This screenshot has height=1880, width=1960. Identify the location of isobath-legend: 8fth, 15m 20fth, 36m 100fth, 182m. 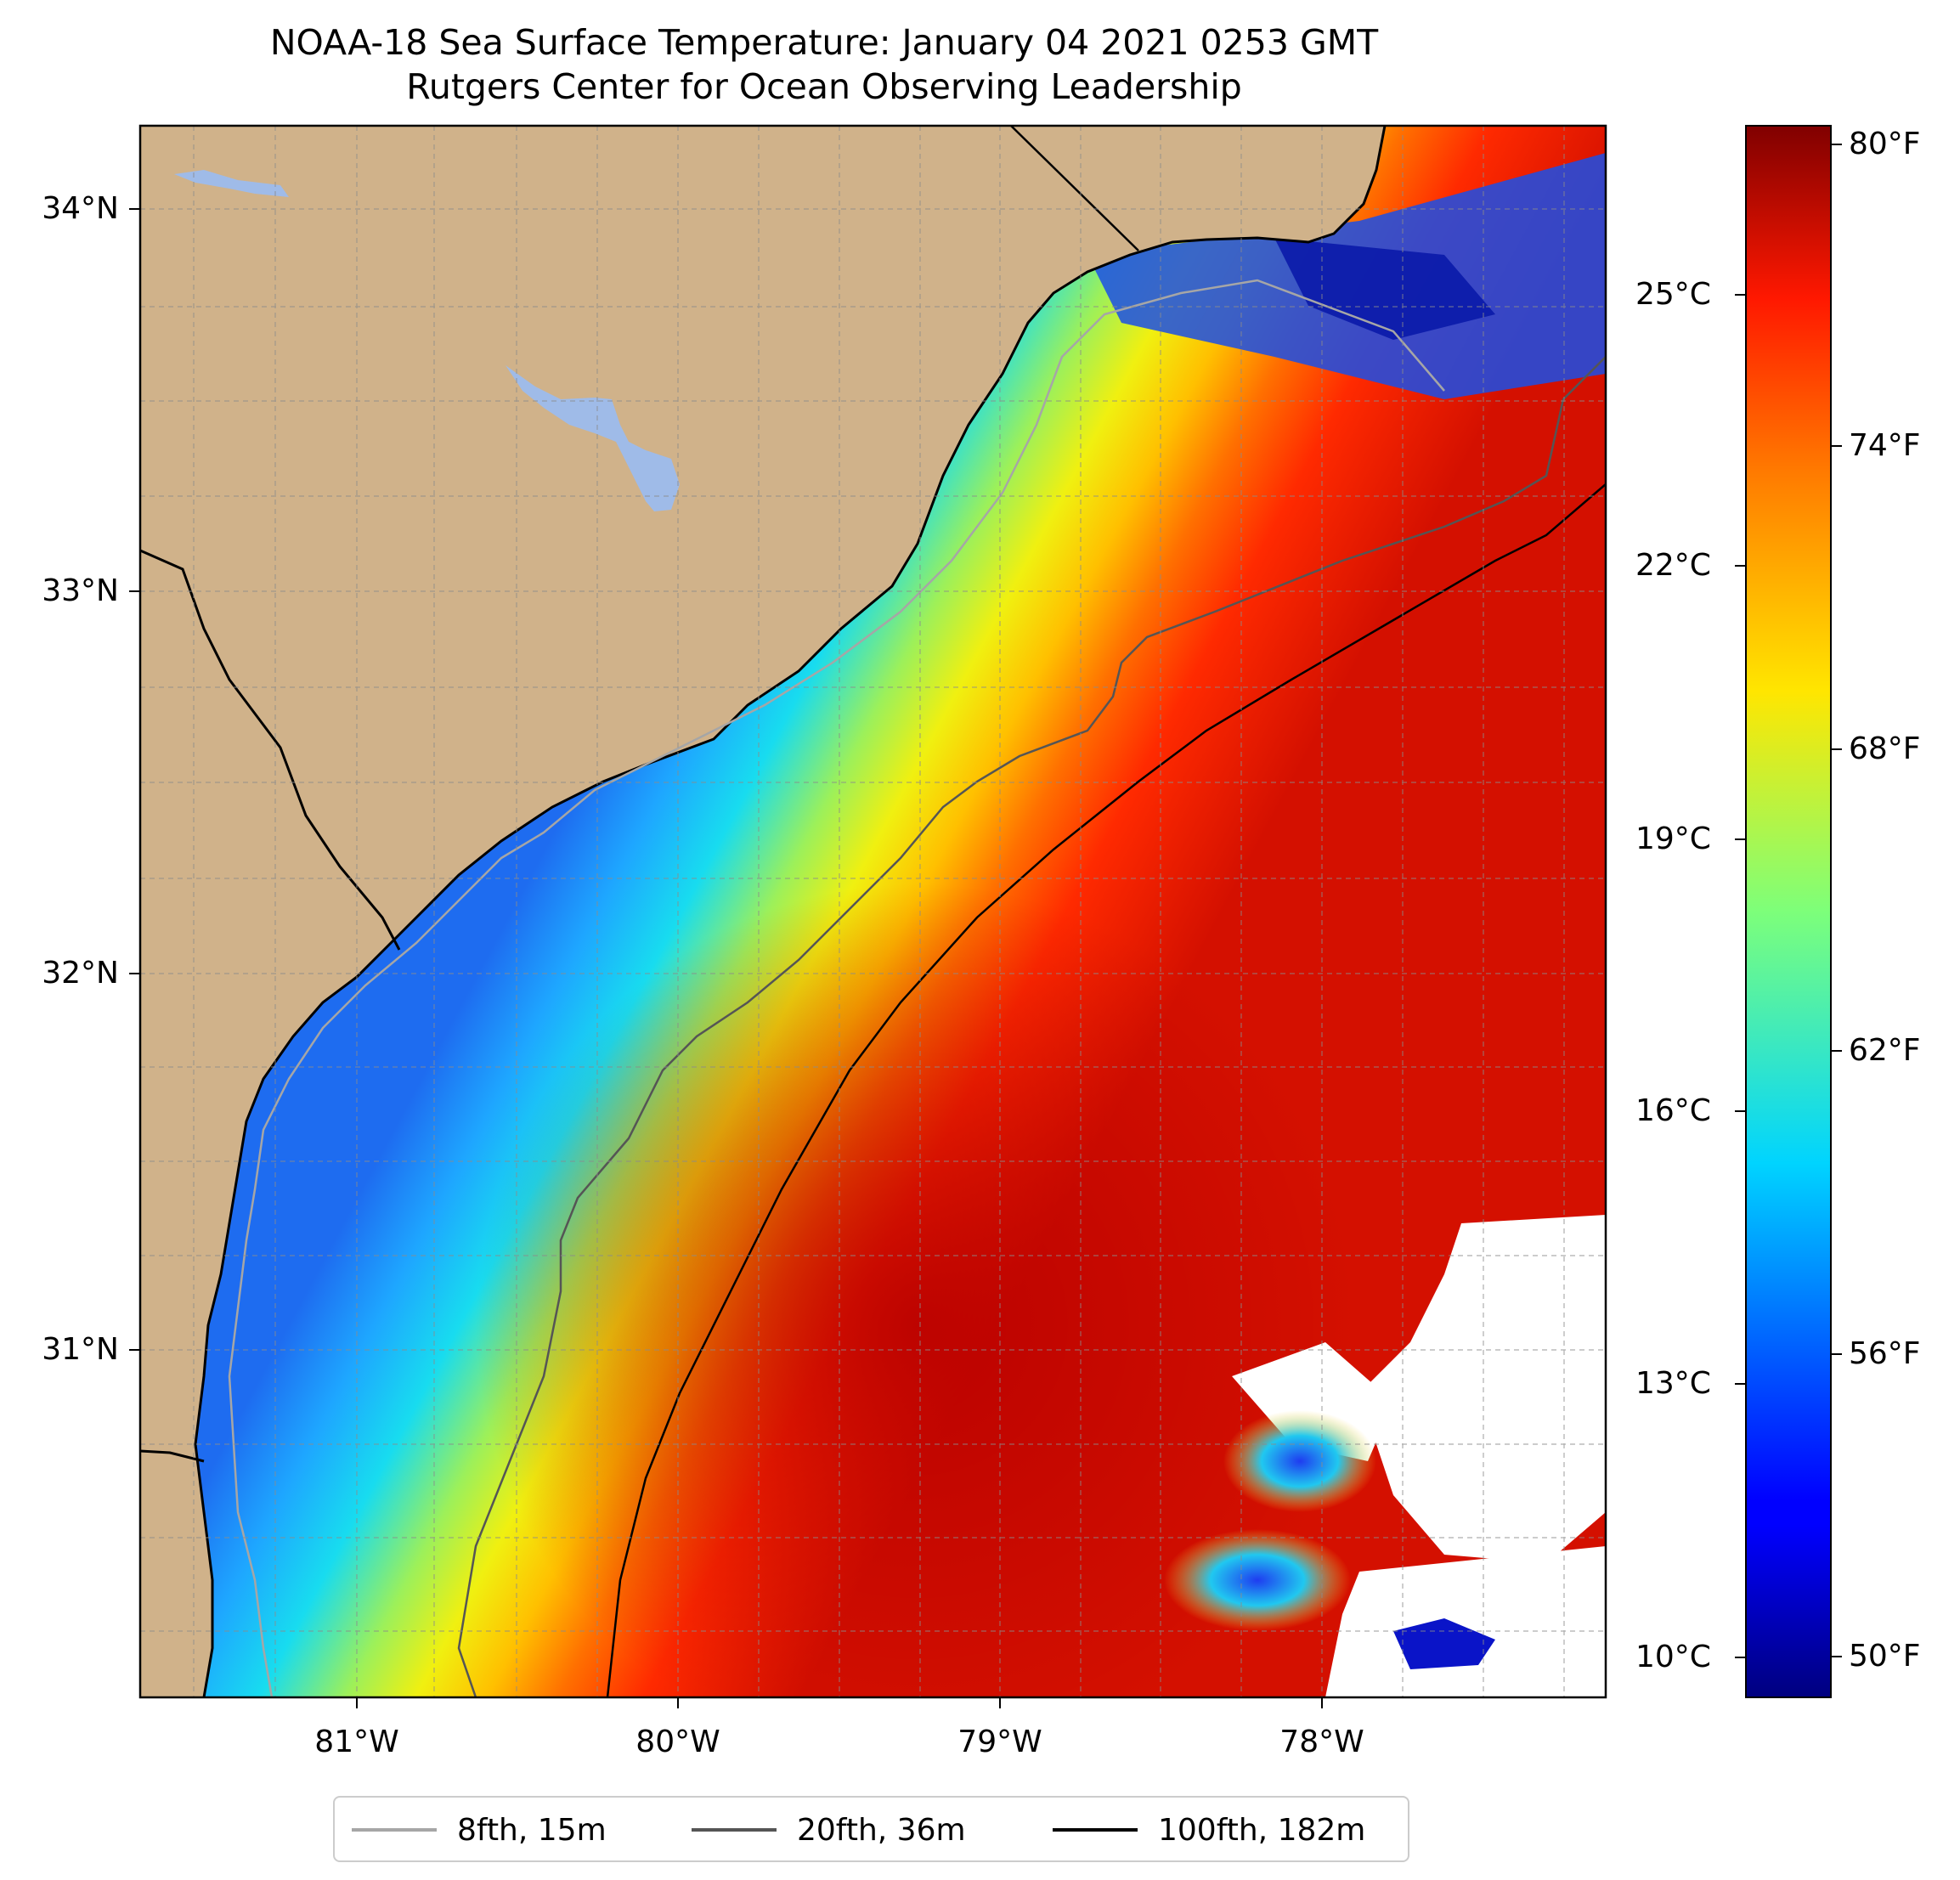
(871, 1829).